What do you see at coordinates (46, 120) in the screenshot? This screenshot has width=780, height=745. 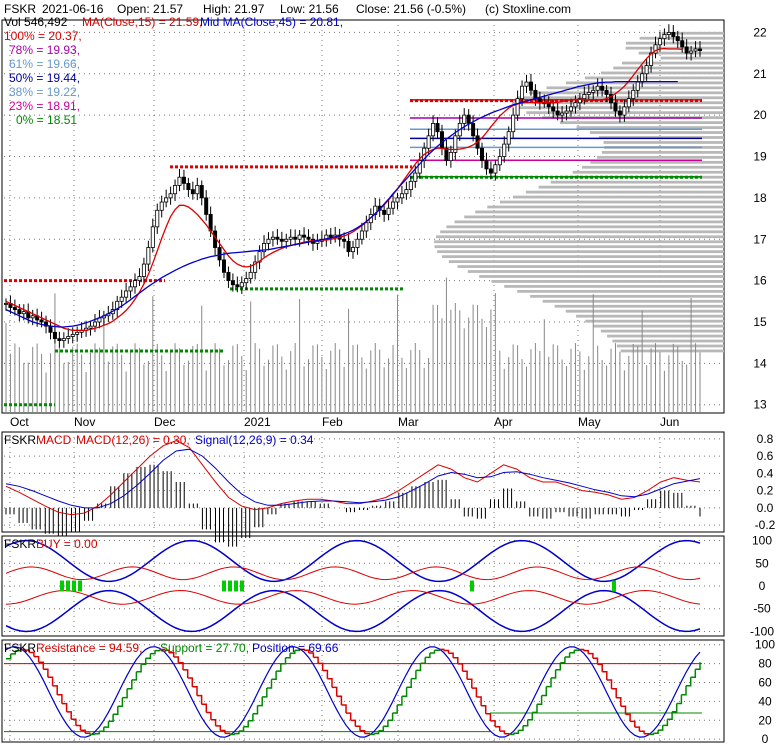 I see `fib-level-0: 0% = 18.51` at bounding box center [46, 120].